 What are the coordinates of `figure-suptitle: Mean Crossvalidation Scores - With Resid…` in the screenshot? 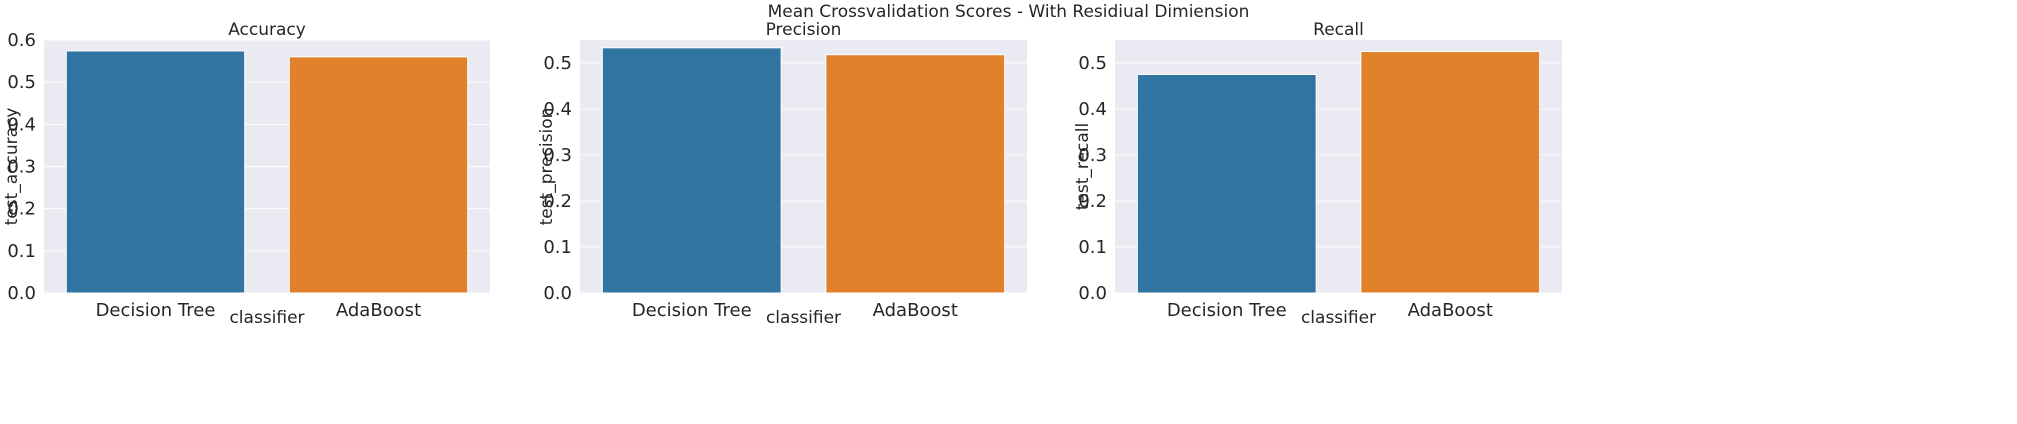 It's located at (1008, 12).